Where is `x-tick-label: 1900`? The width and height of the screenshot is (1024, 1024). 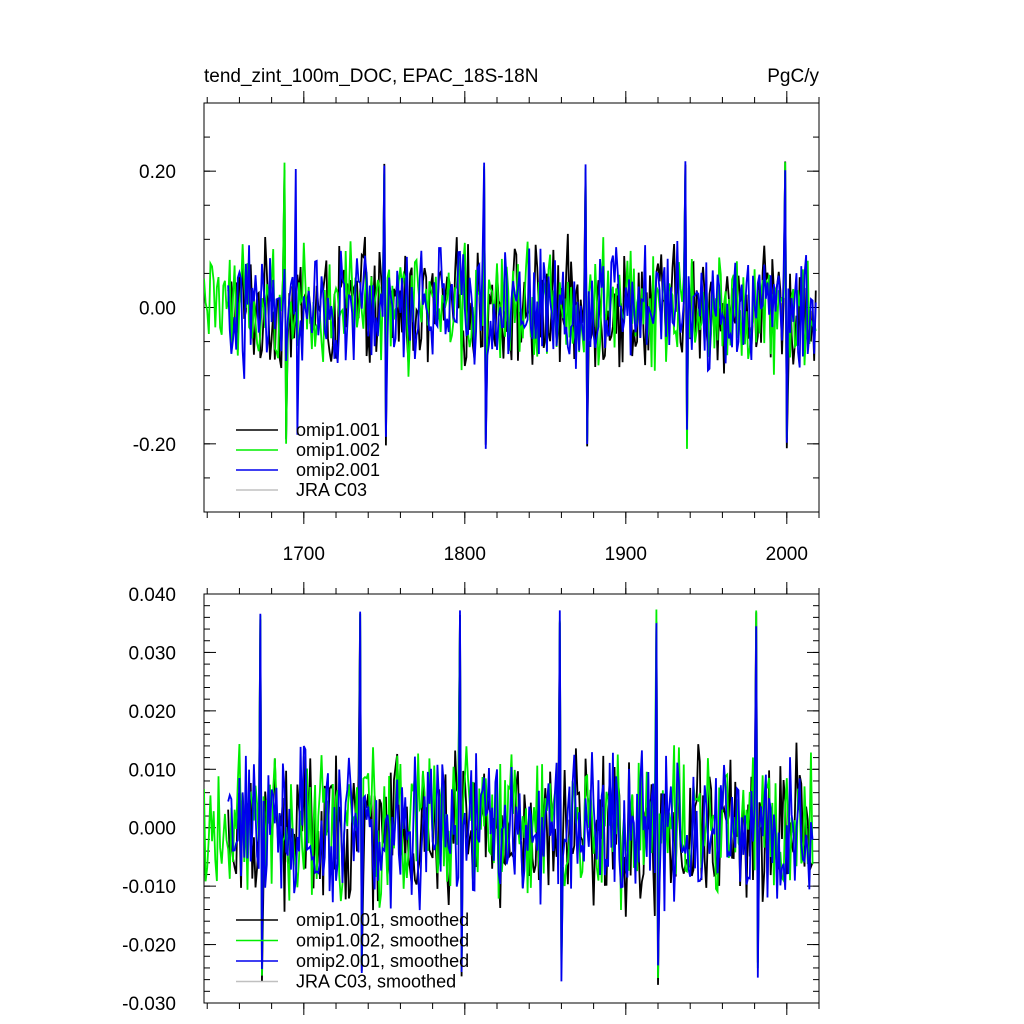 x-tick-label: 1900 is located at coordinates (626, 554).